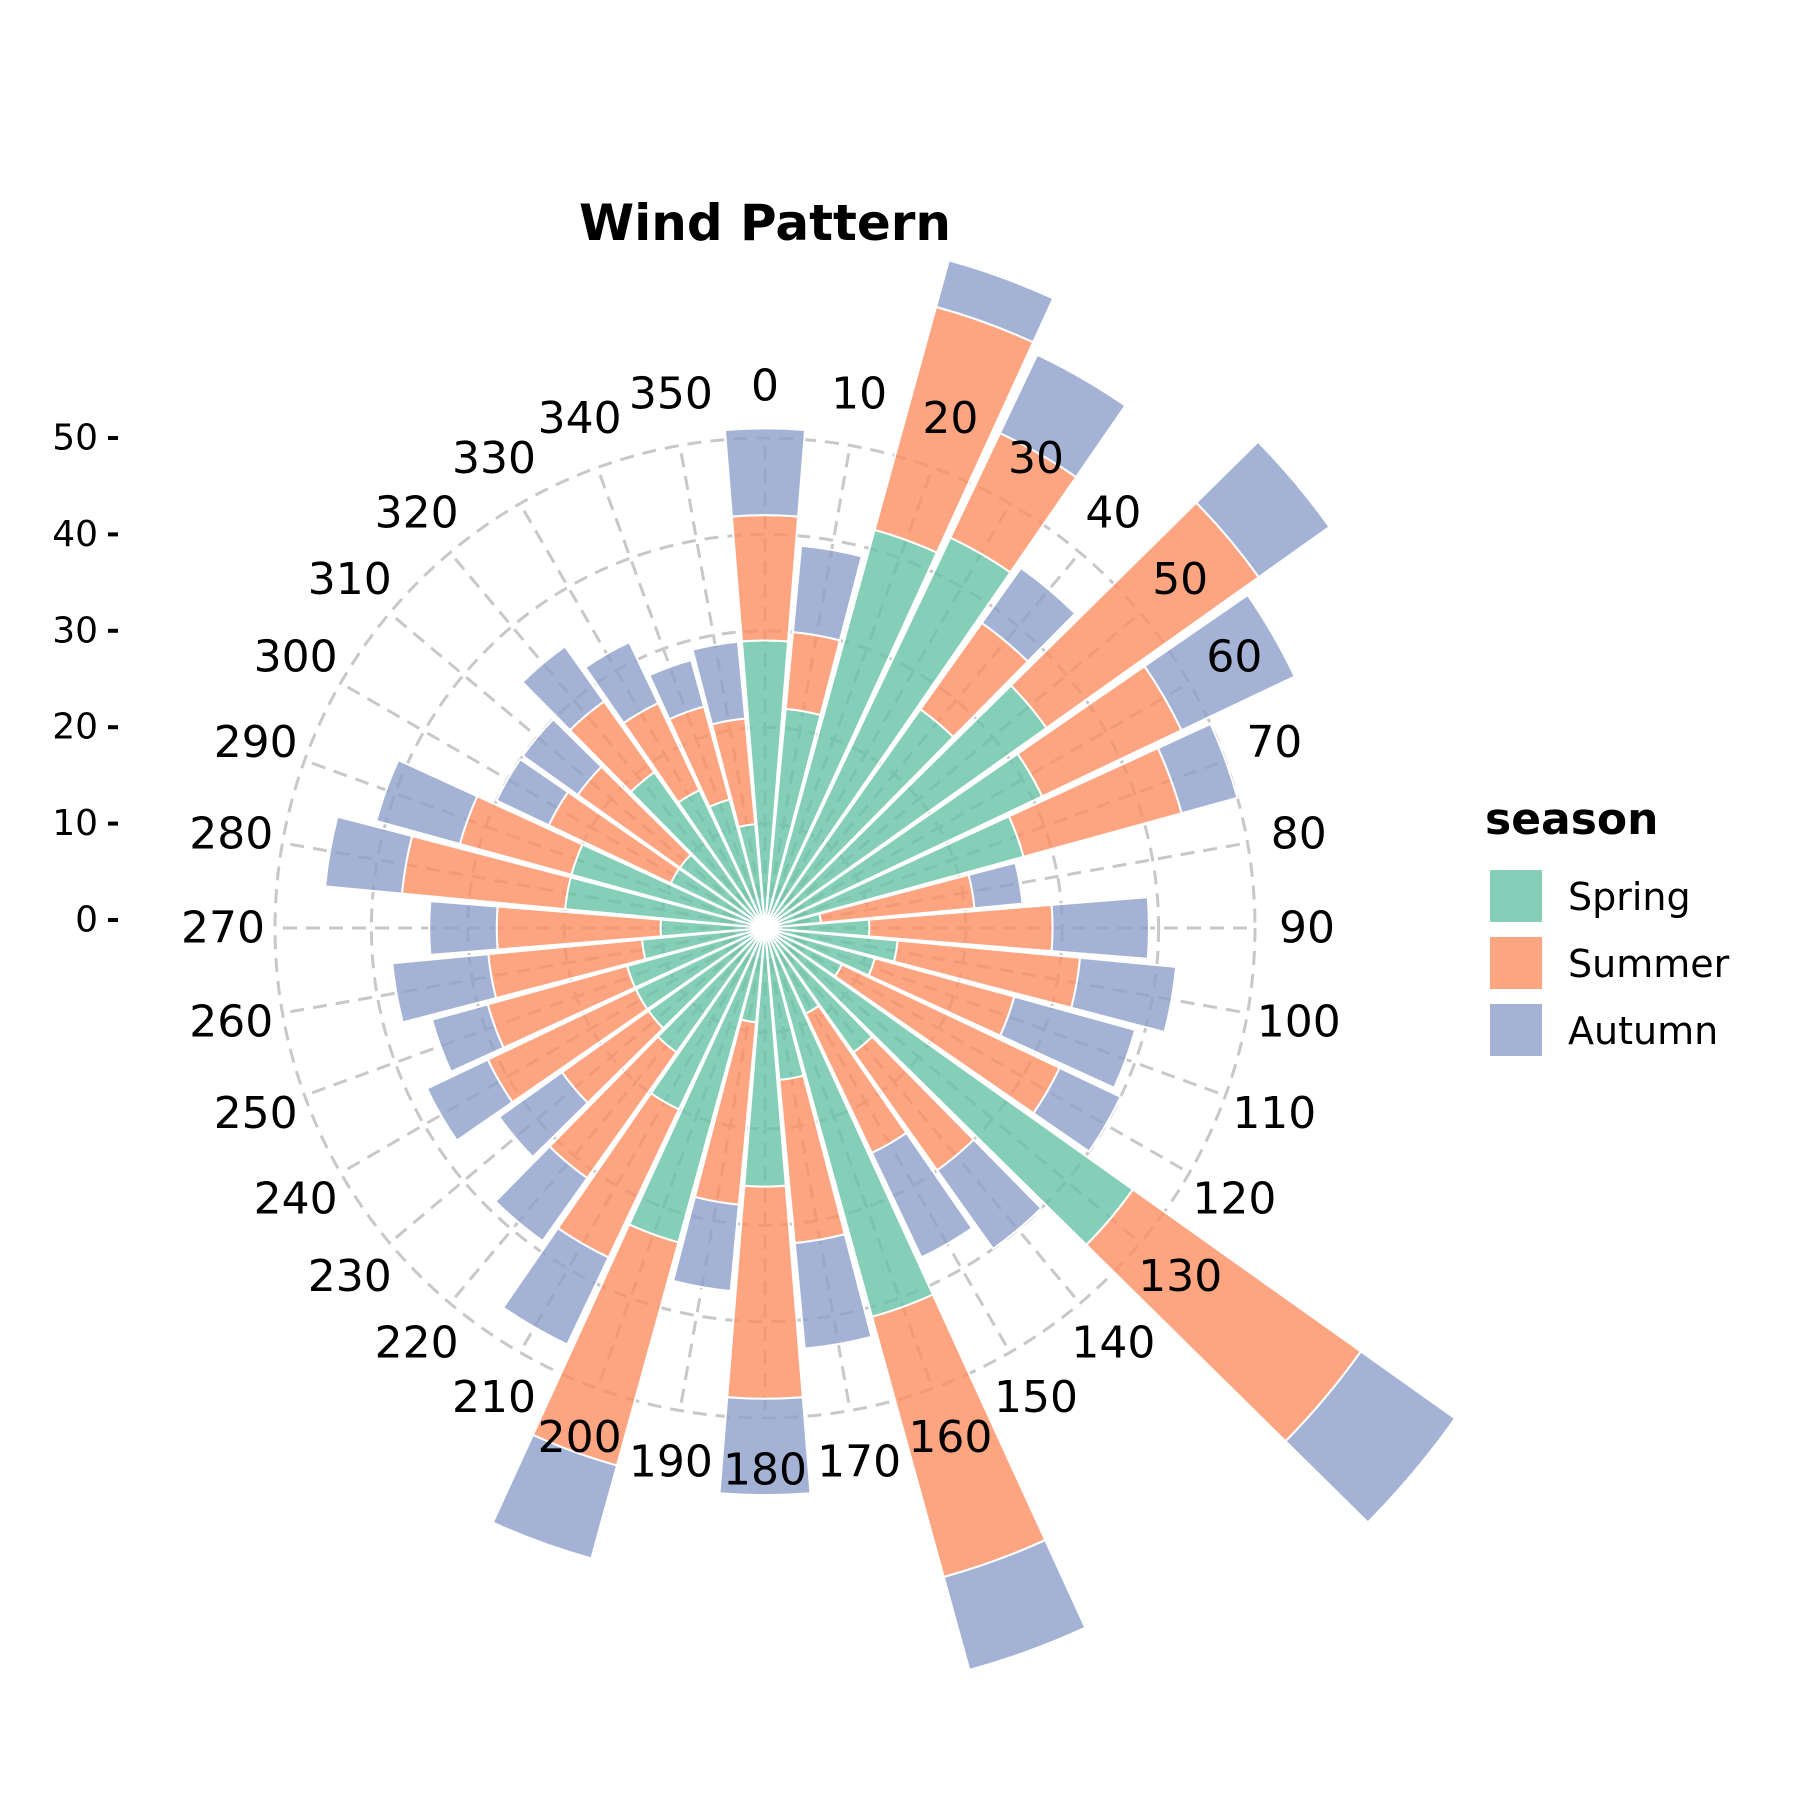 The width and height of the screenshot is (1800, 1800). Describe the element at coordinates (1299, 1022) in the screenshot. I see `direction-tick-label: 100` at that location.